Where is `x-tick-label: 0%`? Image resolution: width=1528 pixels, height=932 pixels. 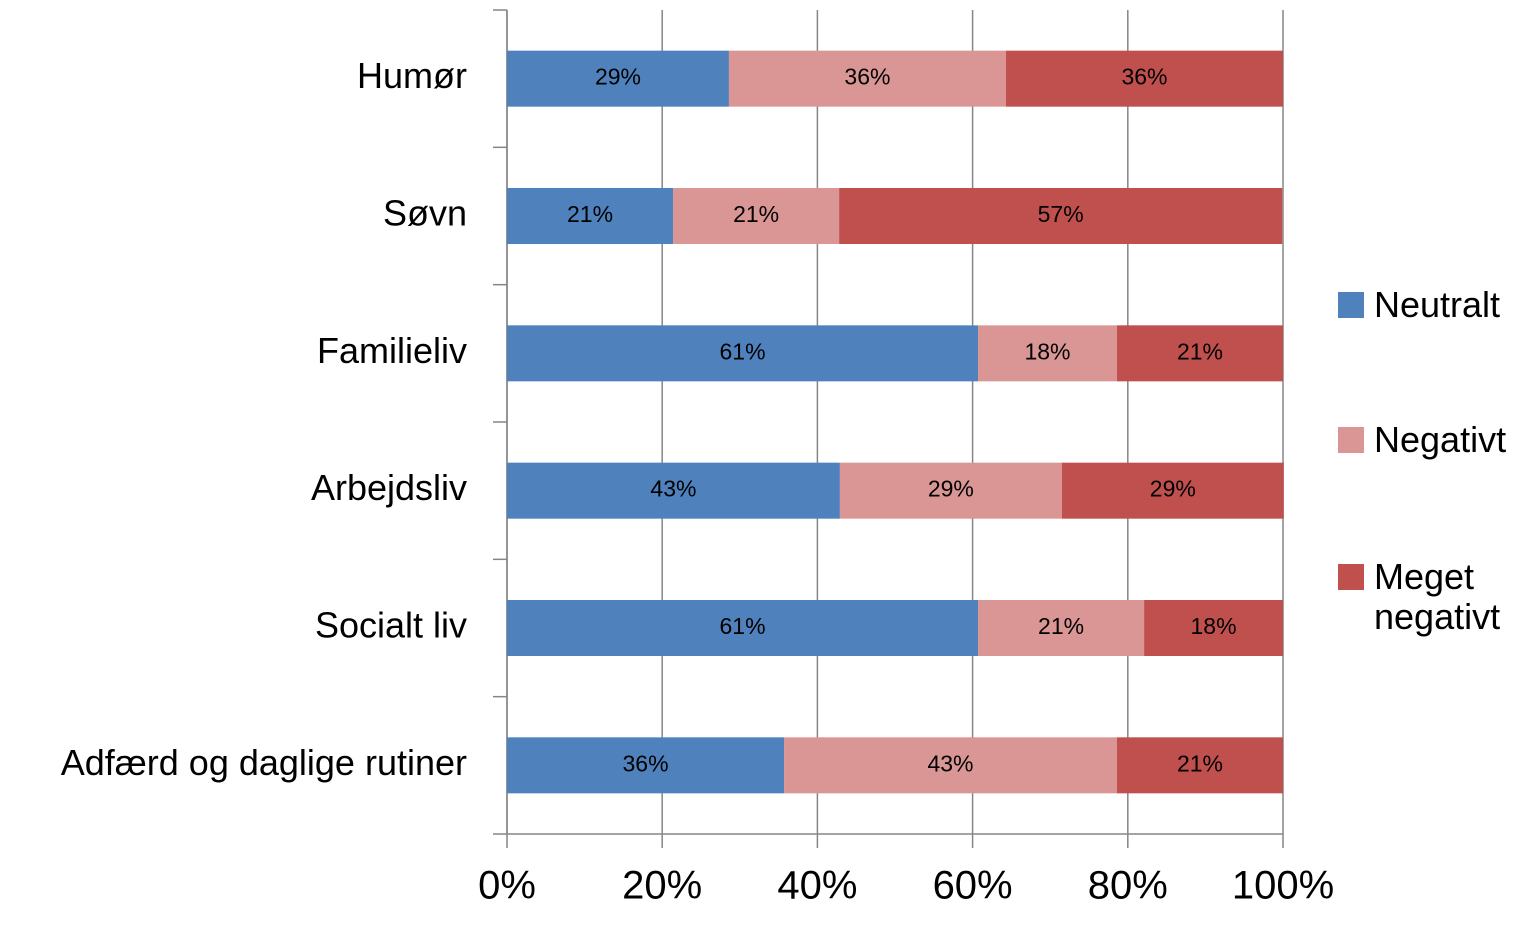 x-tick-label: 0% is located at coordinates (507, 886).